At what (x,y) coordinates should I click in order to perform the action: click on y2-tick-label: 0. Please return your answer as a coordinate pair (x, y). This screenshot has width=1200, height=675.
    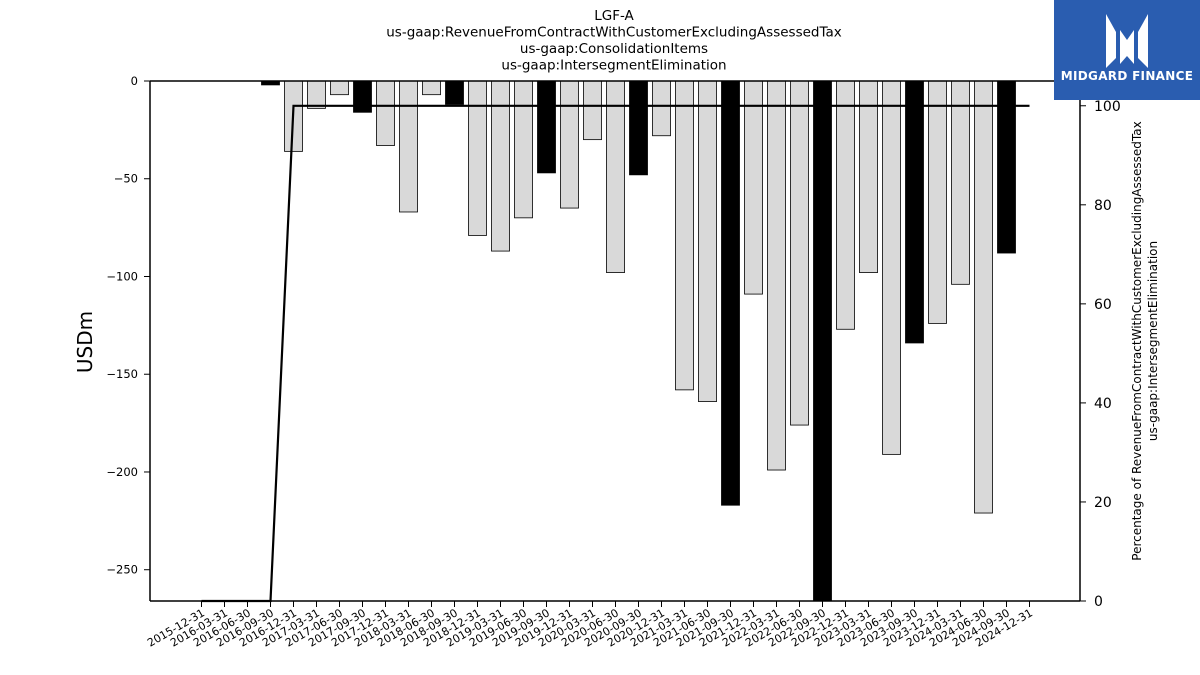
    Looking at the image, I should click on (1098, 602).